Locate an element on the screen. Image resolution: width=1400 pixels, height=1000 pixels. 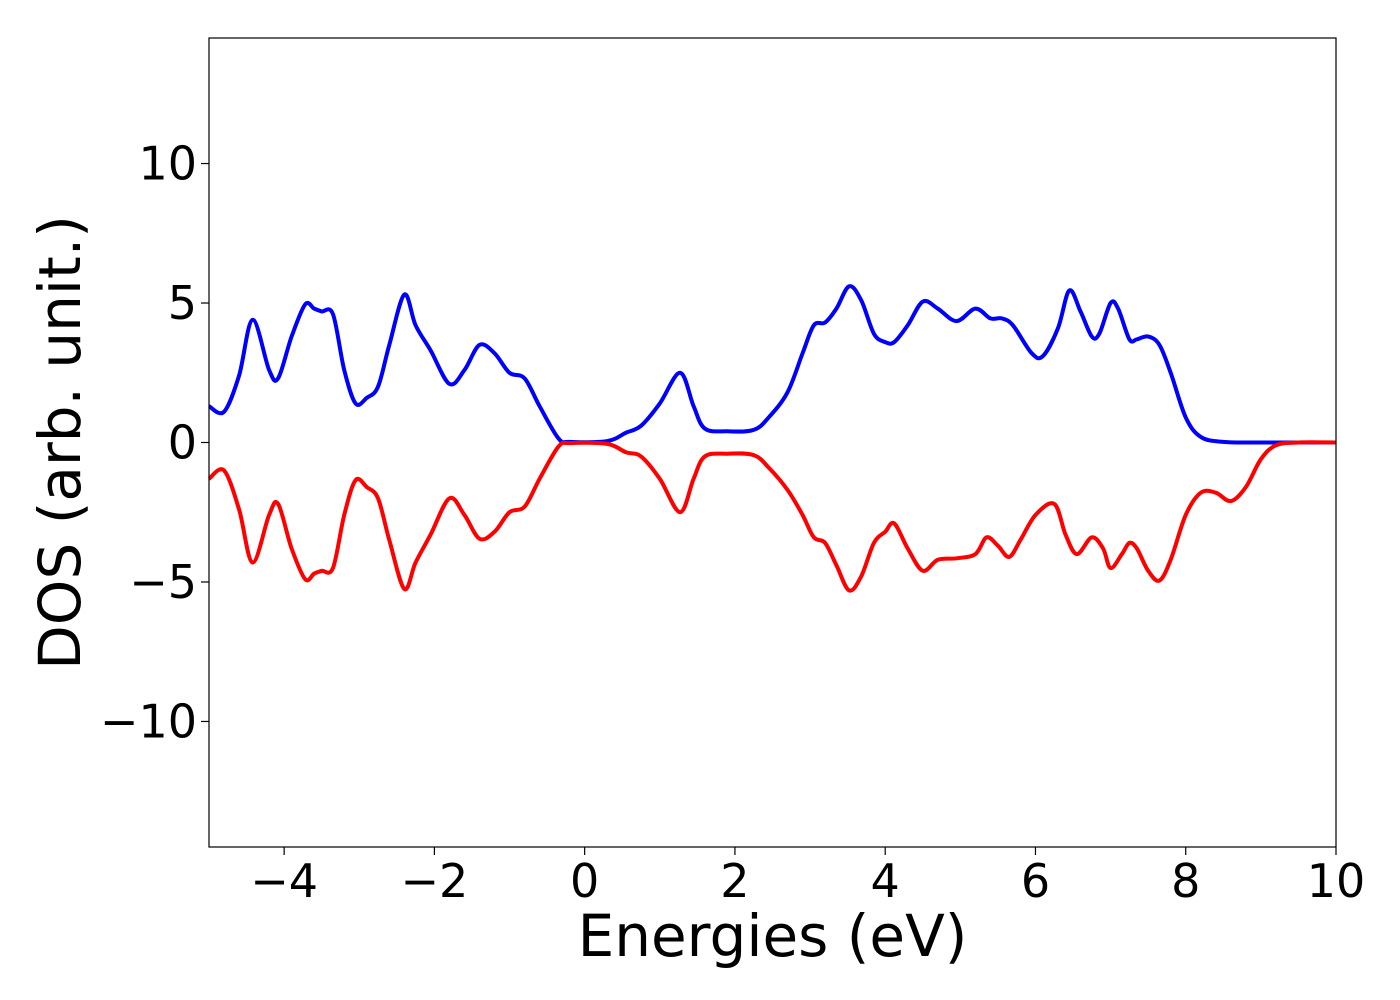
x-axis-title: Energies (eV) is located at coordinates (773, 936).